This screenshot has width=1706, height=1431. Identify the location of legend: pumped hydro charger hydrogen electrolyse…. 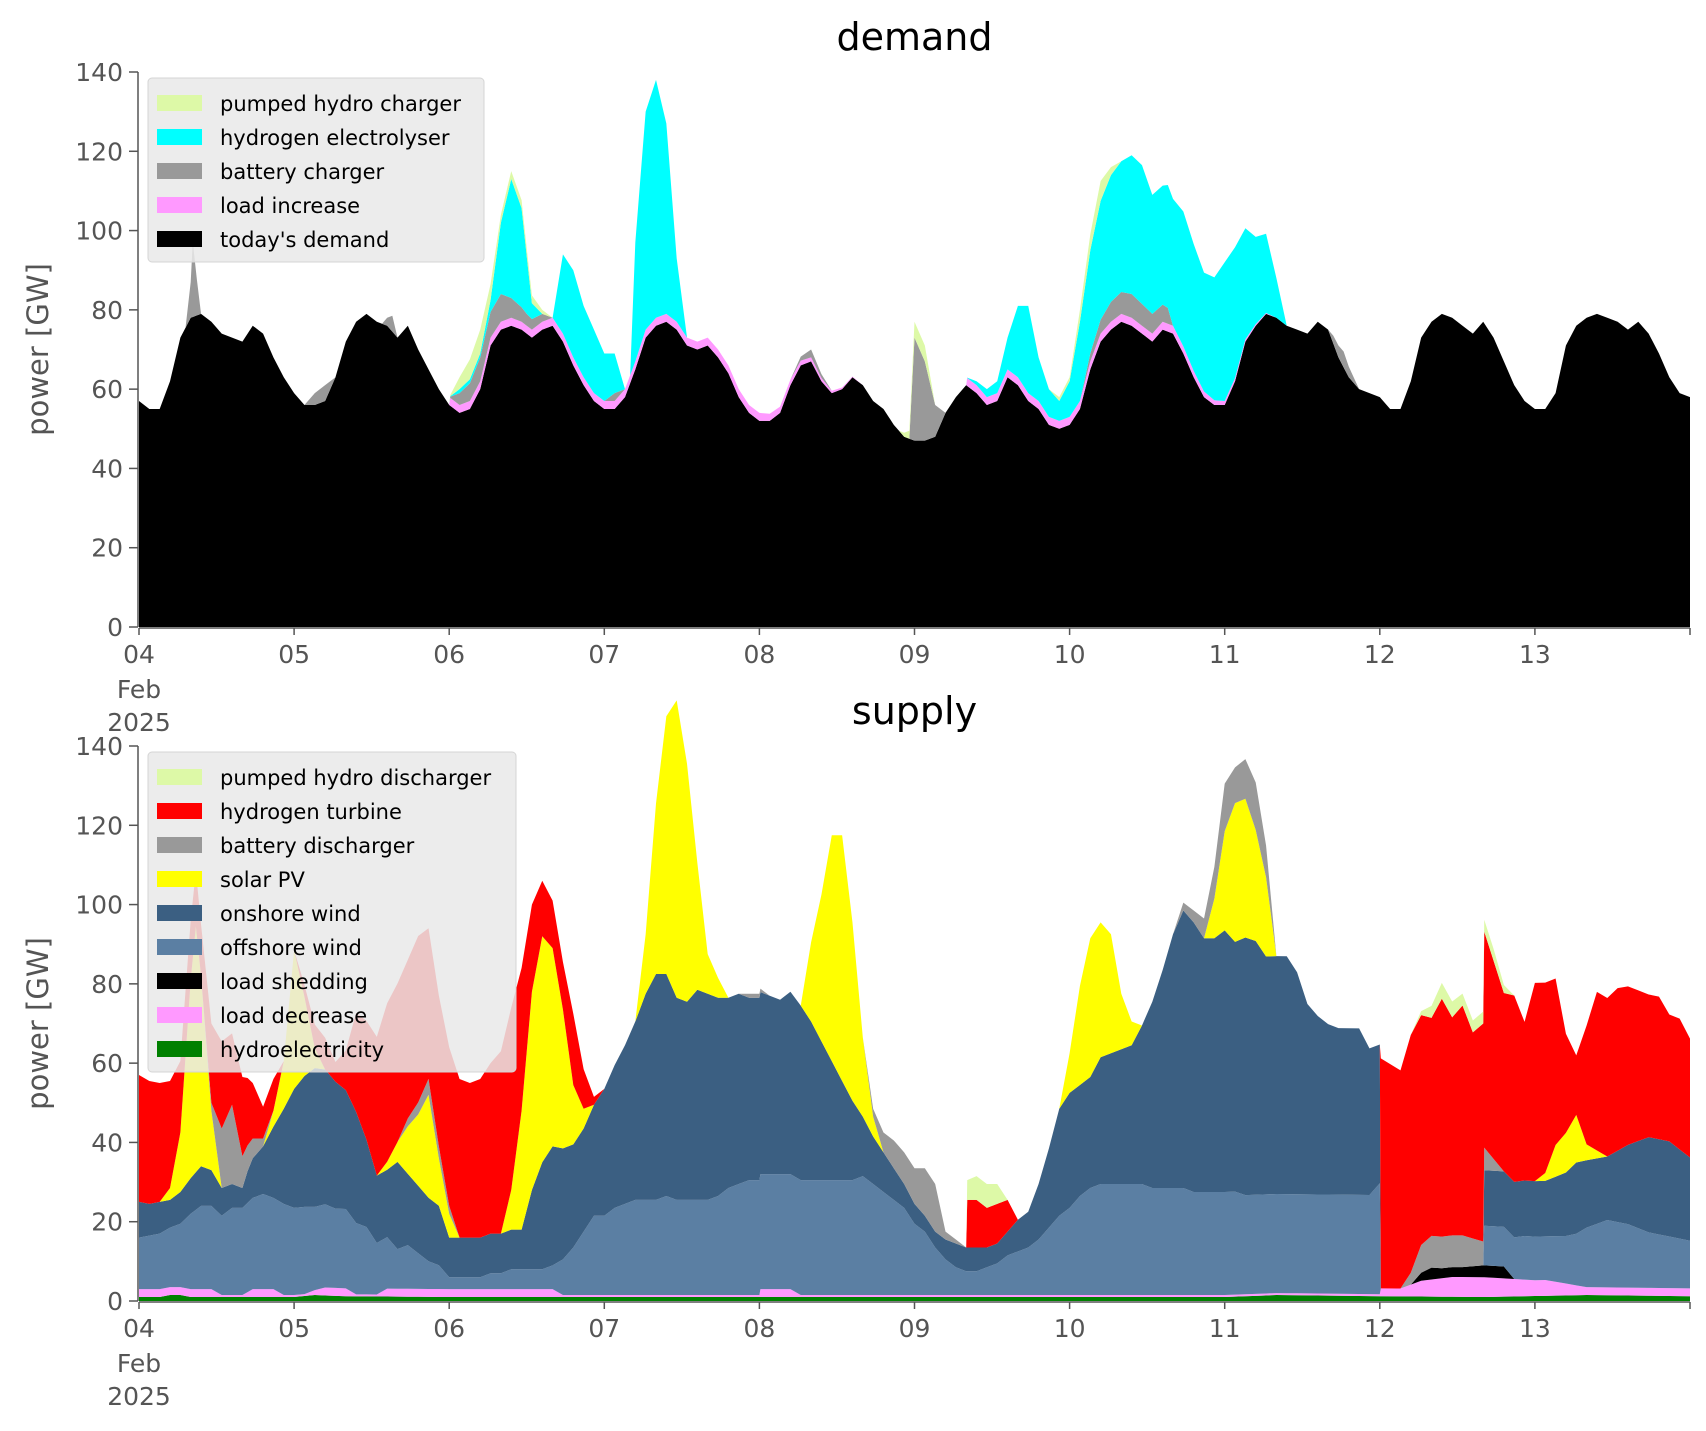
(316, 170).